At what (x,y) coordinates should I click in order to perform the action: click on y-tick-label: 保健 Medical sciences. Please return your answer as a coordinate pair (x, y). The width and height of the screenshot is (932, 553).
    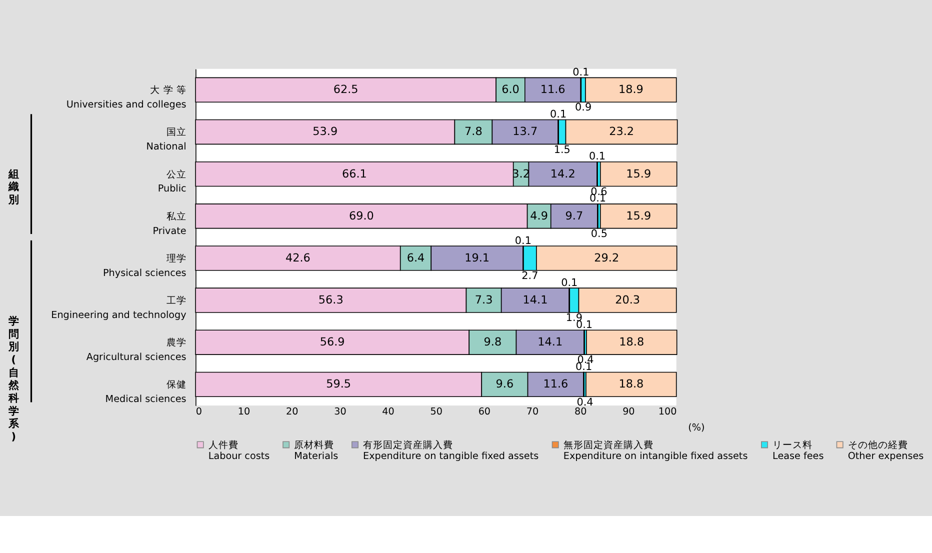
    Looking at the image, I should click on (145, 393).